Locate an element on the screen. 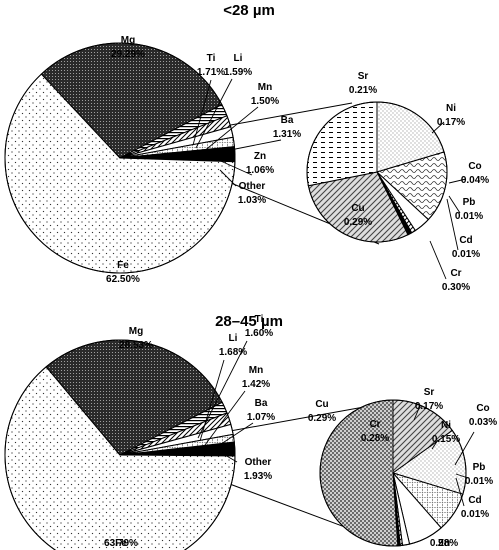 The height and width of the screenshot is (550, 499). slice-value-mn: 1.50% is located at coordinates (265, 101).